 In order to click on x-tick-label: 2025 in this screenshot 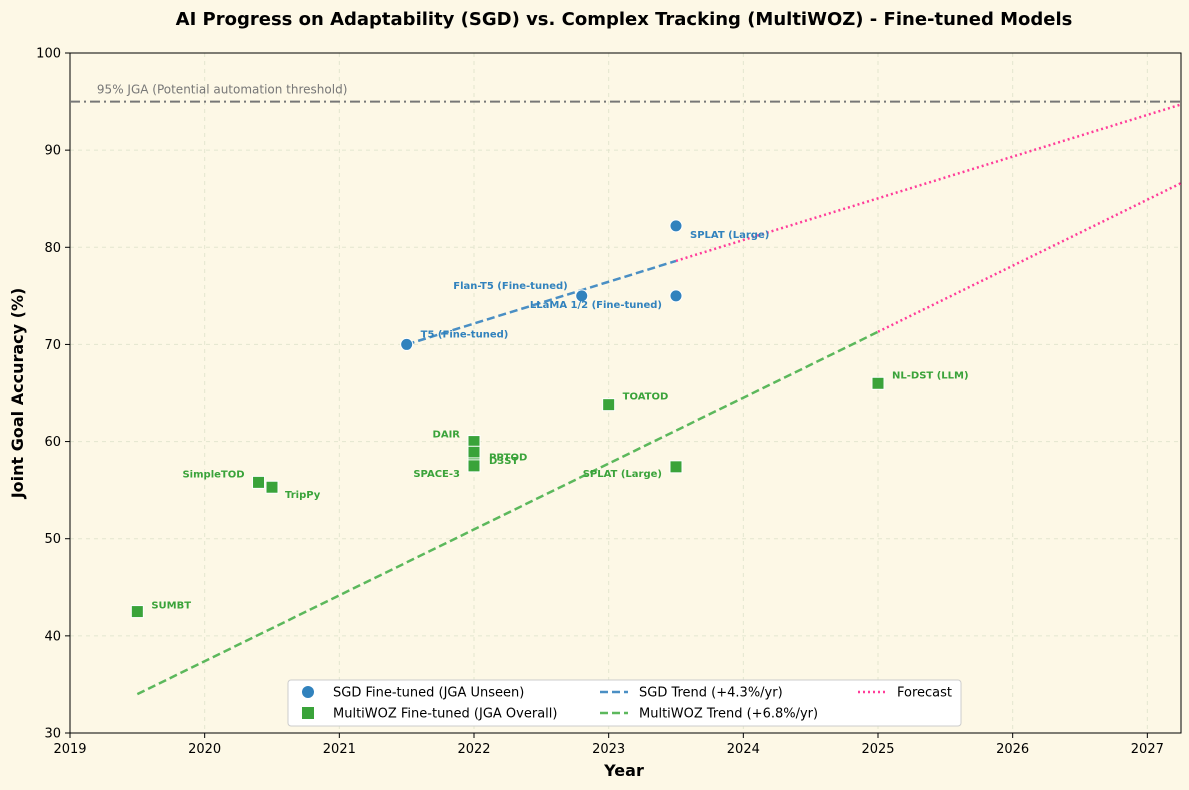, I will do `click(877, 749)`.